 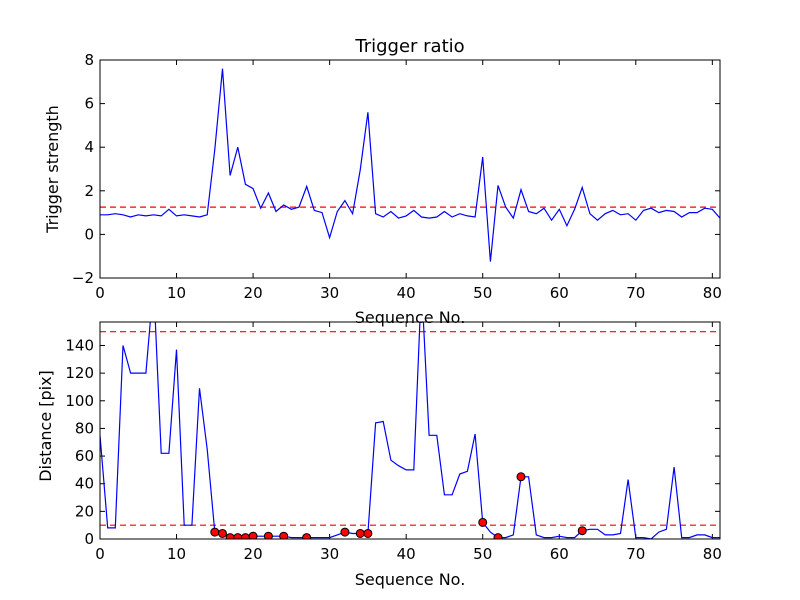 What do you see at coordinates (45, 426) in the screenshot?
I see `y-axis-label: Distance [pix]` at bounding box center [45, 426].